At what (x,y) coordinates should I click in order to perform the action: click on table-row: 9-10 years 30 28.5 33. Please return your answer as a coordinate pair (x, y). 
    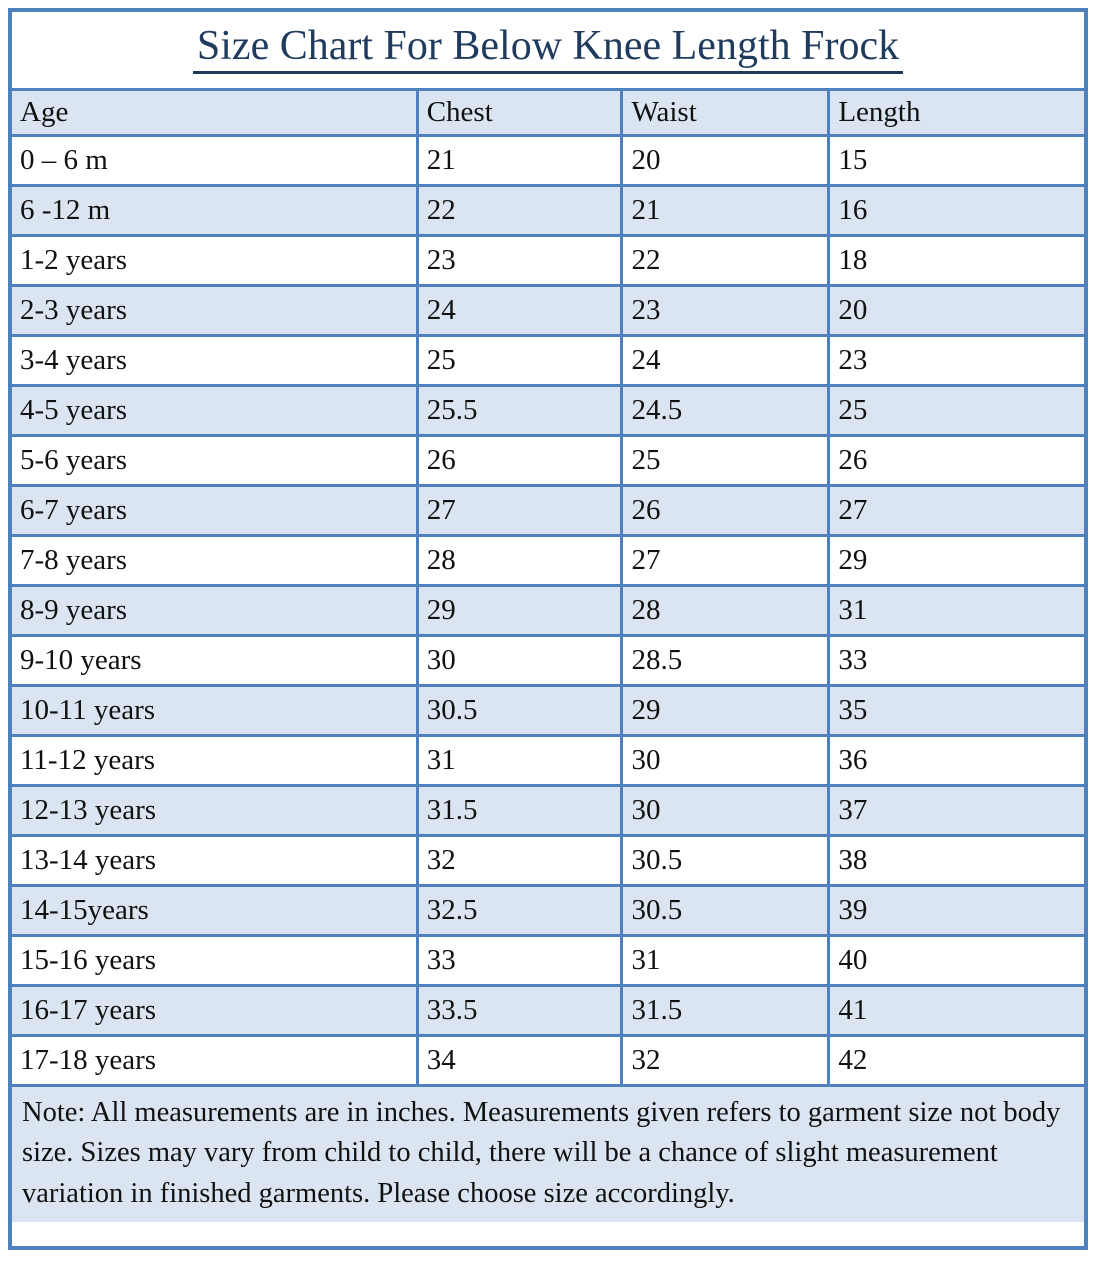
    Looking at the image, I should click on (548, 660).